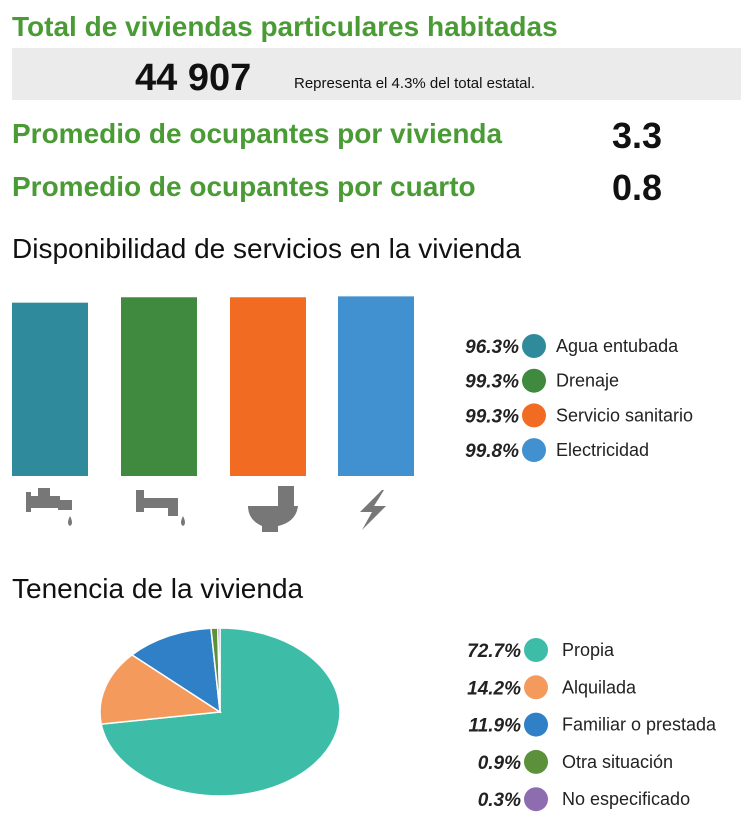 This screenshot has width=741, height=816. I want to click on legend-value: 0.9%, so click(499, 763).